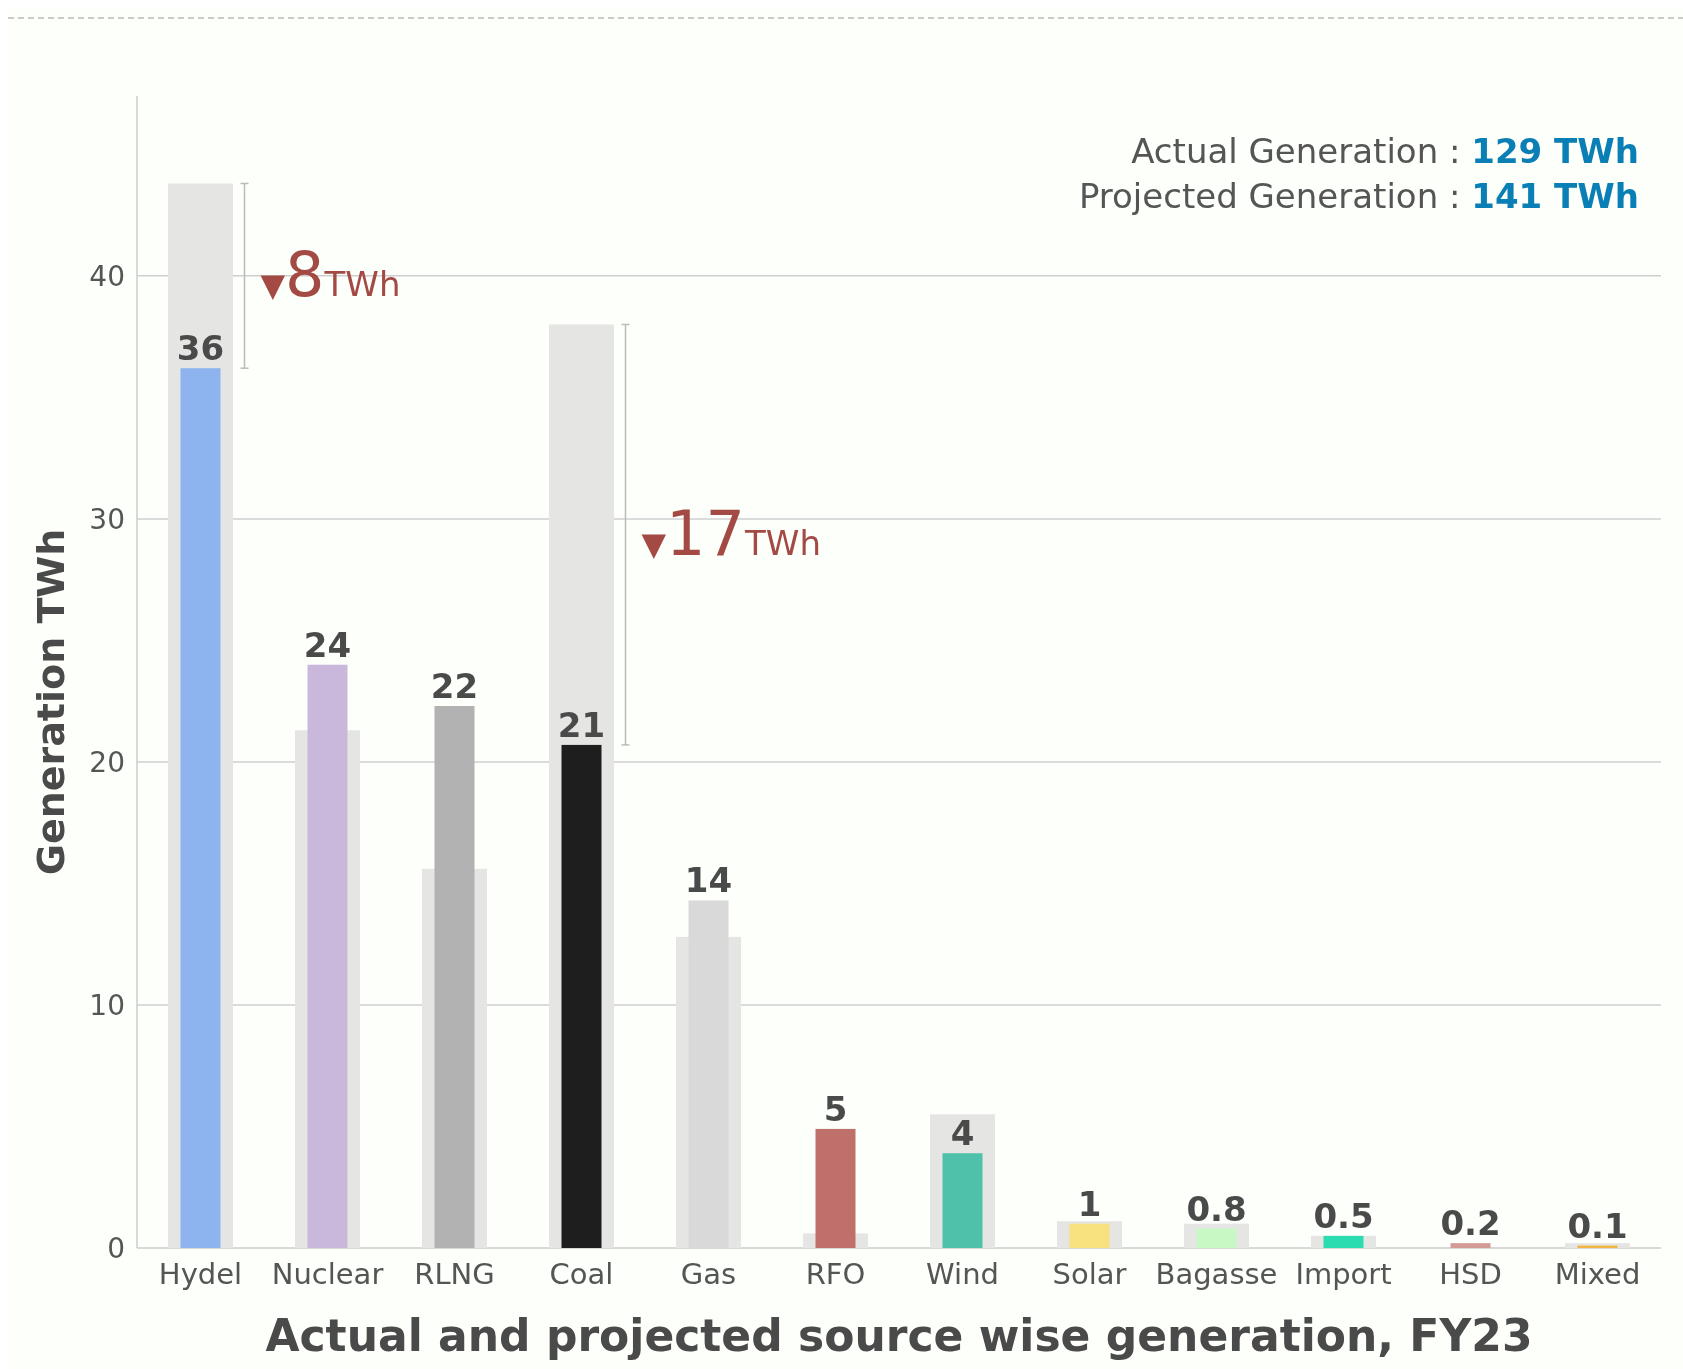 This screenshot has height=1369, width=1683. What do you see at coordinates (962, 1133) in the screenshot?
I see `data-label: 4` at bounding box center [962, 1133].